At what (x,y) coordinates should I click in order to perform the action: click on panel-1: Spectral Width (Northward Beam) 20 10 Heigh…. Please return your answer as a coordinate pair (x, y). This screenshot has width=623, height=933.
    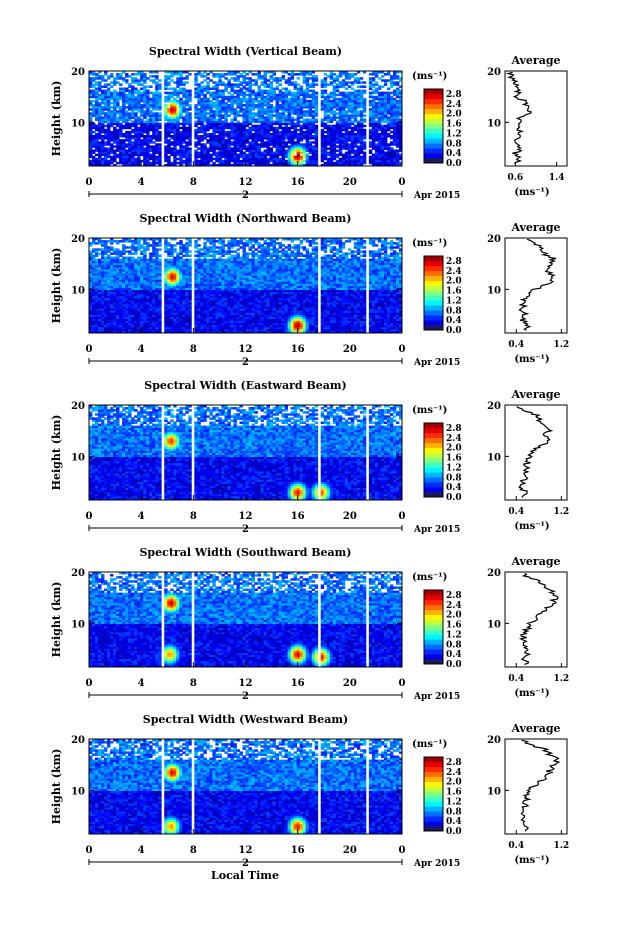
    Looking at the image, I should click on (309, 290).